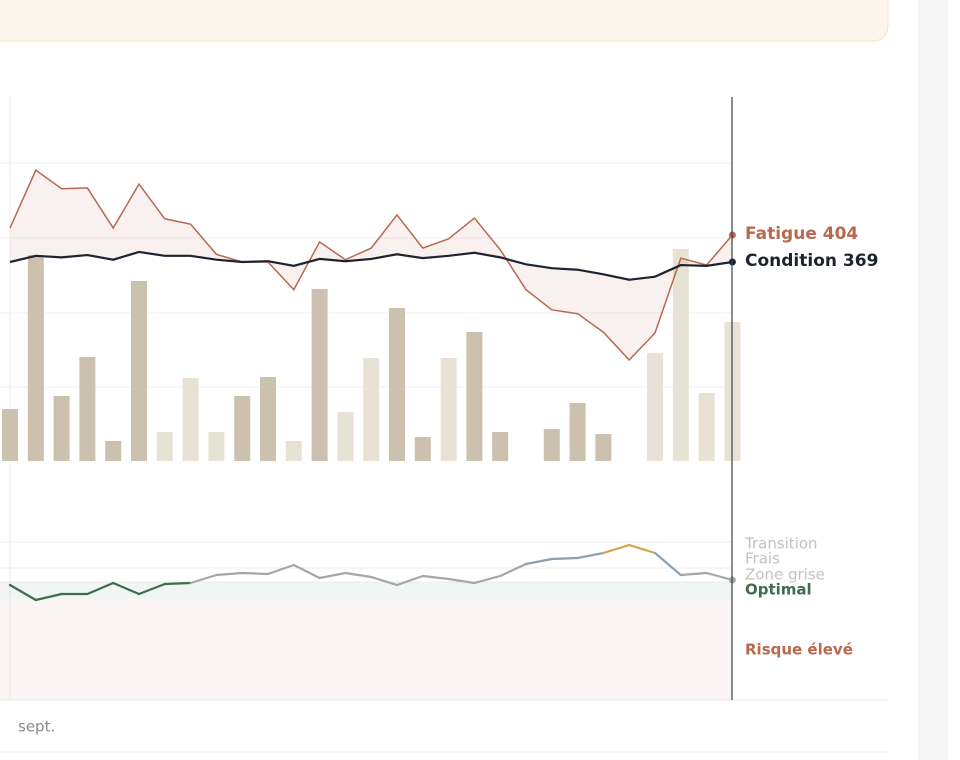 Image resolution: width=960 pixels, height=760 pixels. Describe the element at coordinates (785, 575) in the screenshot. I see `zone-label: Zone grise` at that location.